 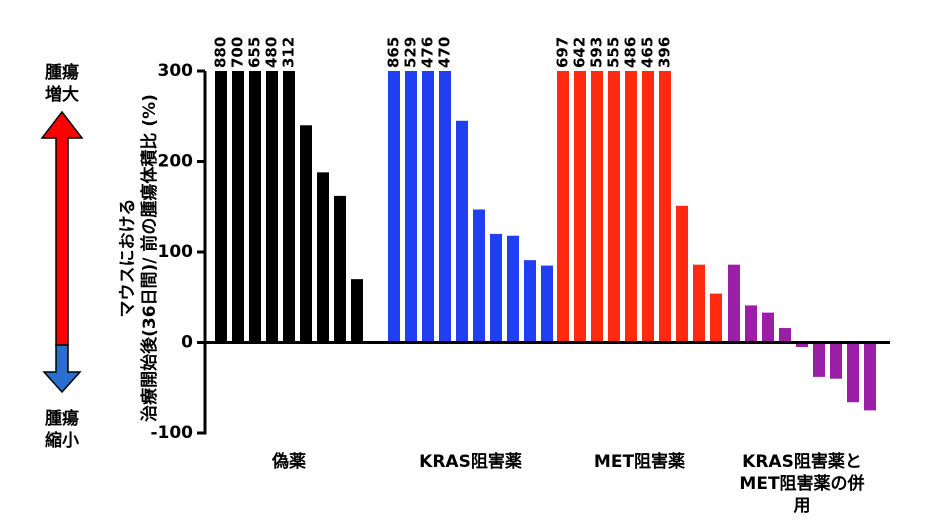 What do you see at coordinates (614, 52) in the screenshot?
I see `value-label: 555` at bounding box center [614, 52].